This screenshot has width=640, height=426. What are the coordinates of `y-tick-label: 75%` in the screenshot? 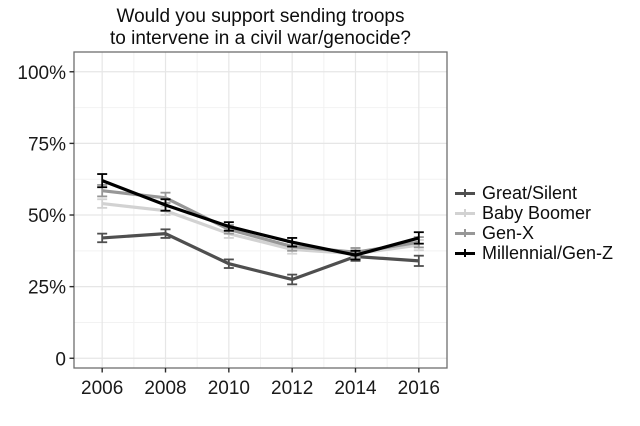 It's located at (47, 144).